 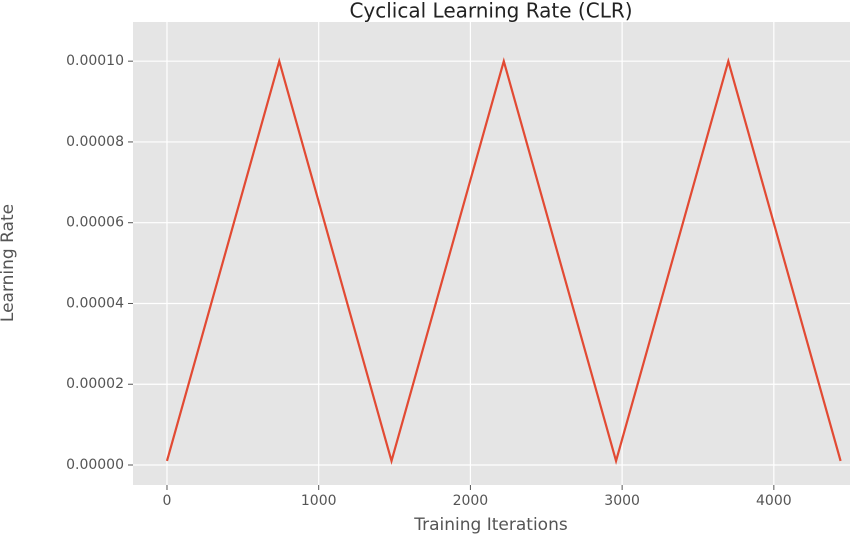 What do you see at coordinates (9, 263) in the screenshot?
I see `y-axis-label: Learning Rate` at bounding box center [9, 263].